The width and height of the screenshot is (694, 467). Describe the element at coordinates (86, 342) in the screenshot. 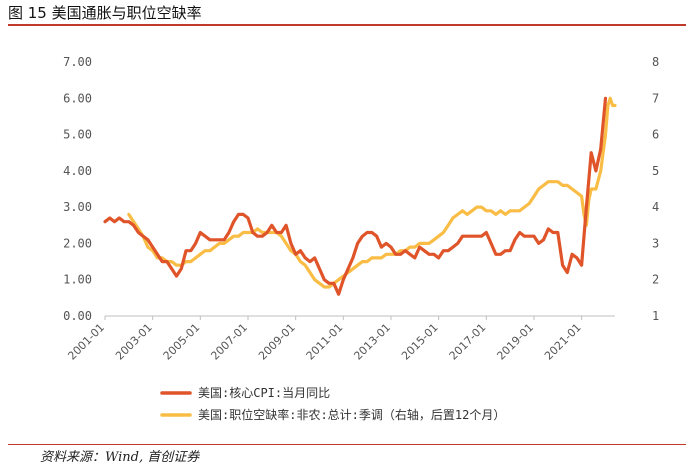

I see `x-tick-label: 2001-01` at that location.